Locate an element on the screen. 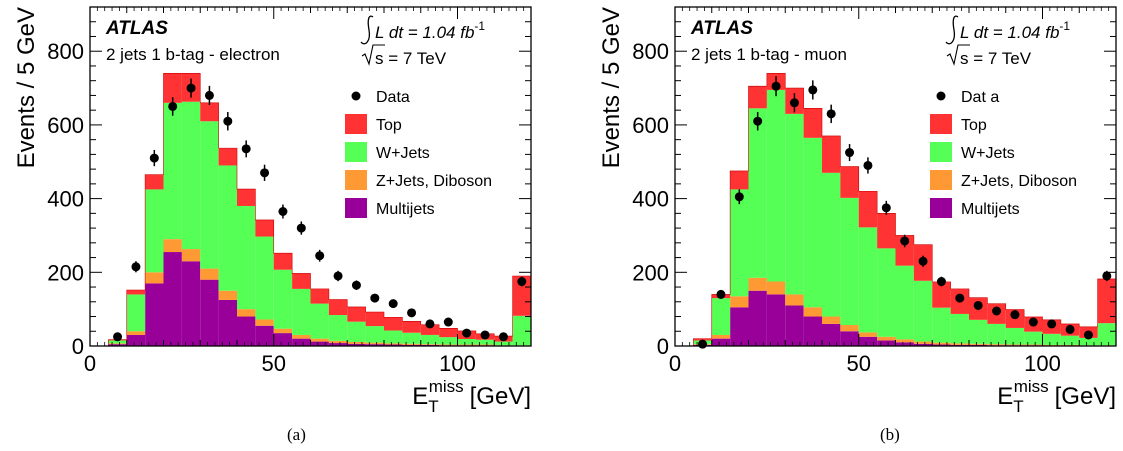  y-tick-label-600: 600 is located at coordinates (65, 125).